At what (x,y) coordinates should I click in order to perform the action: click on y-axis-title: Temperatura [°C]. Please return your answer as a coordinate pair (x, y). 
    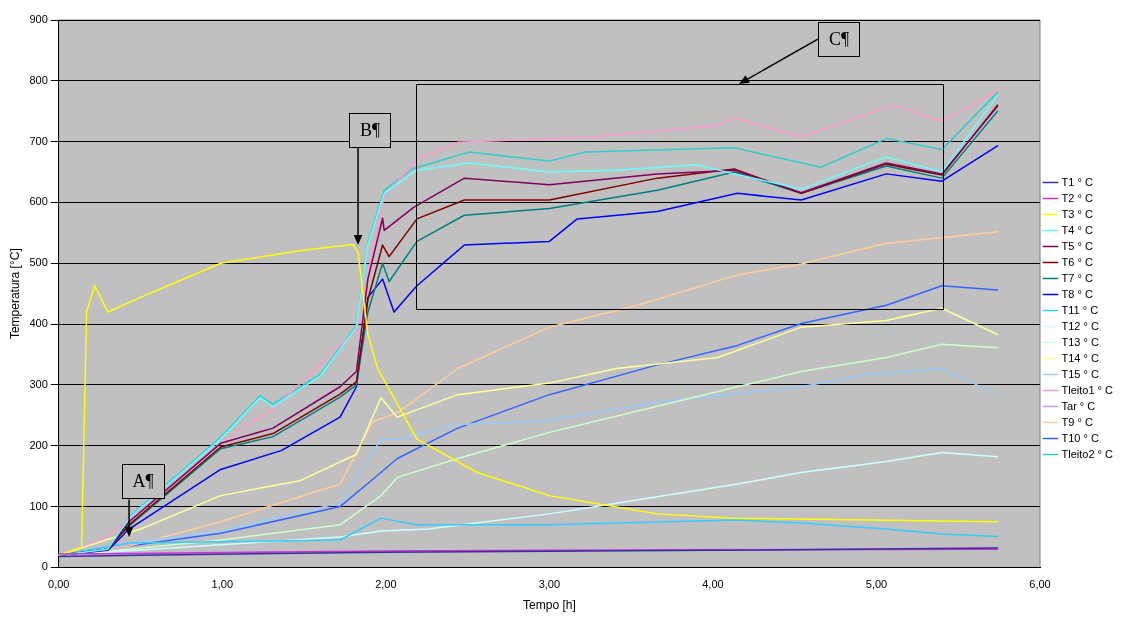
    Looking at the image, I should click on (14, 294).